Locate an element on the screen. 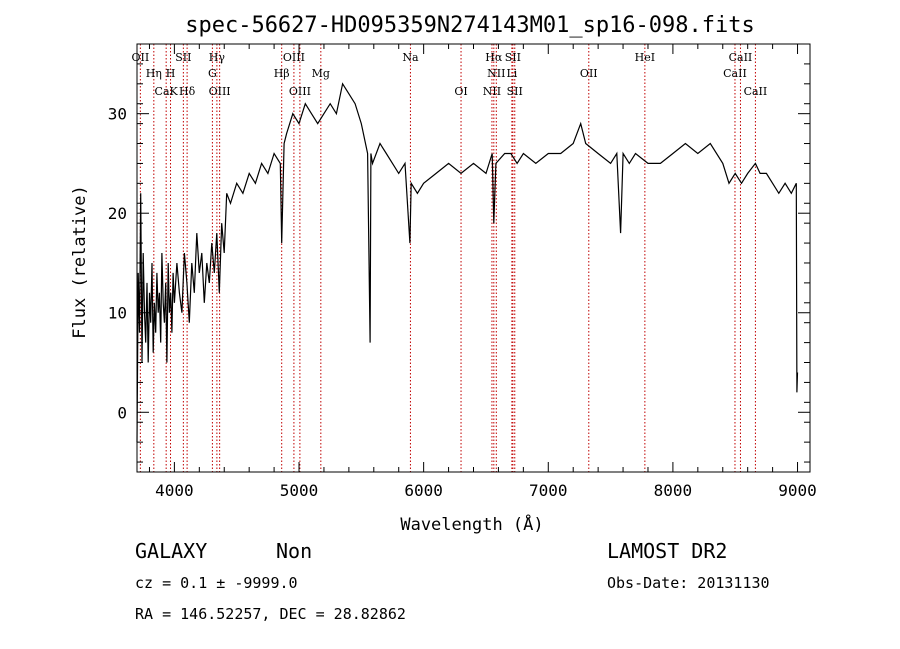 This screenshot has width=900, height=649. marker-label: Li is located at coordinates (511, 73).